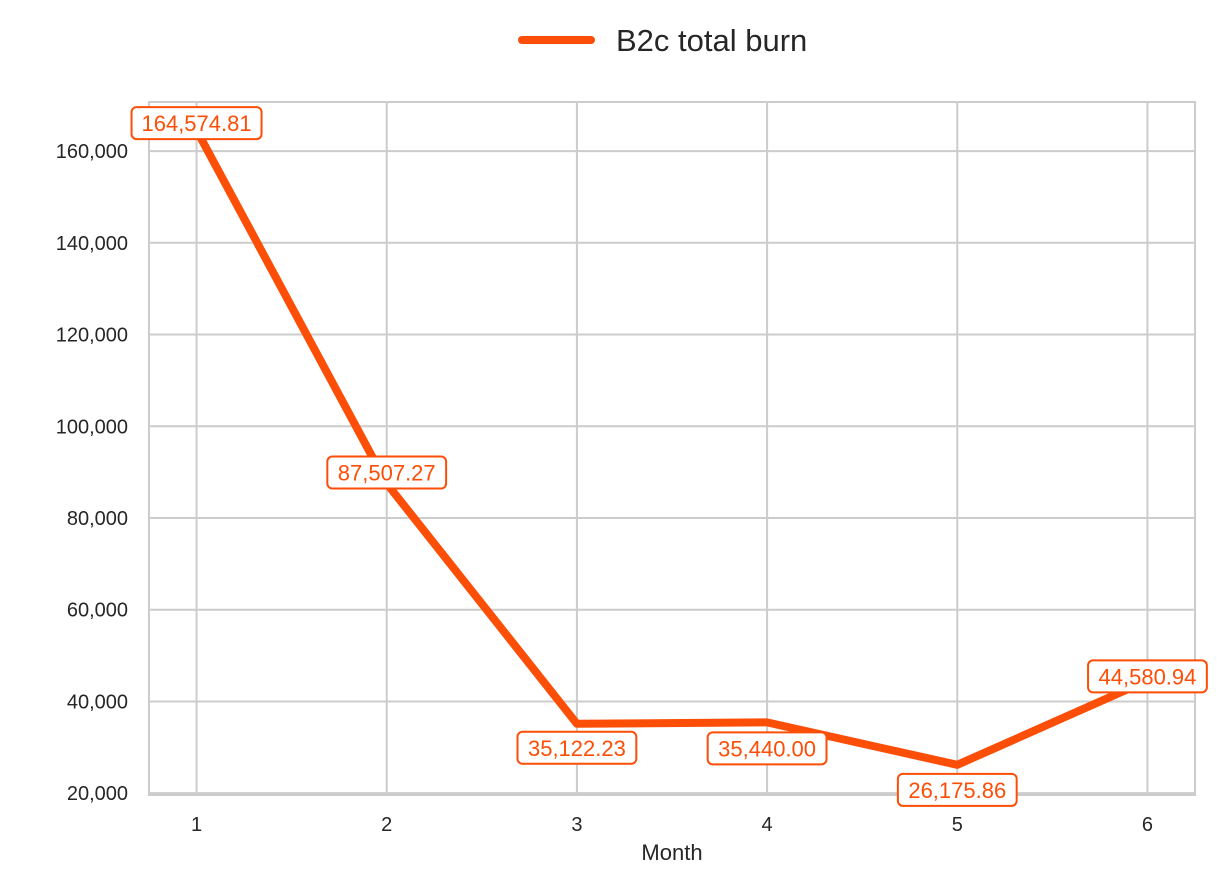  What do you see at coordinates (576, 825) in the screenshot?
I see `x-tick-label: 3` at bounding box center [576, 825].